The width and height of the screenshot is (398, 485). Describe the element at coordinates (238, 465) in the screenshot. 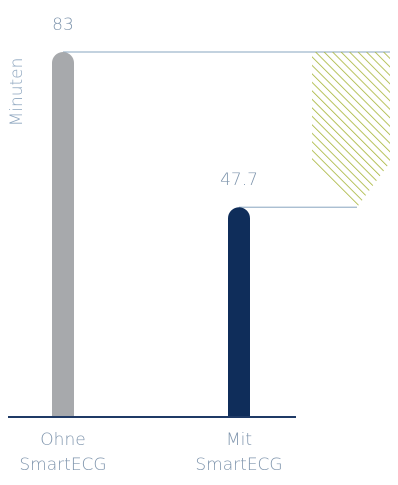

I see `category-label-1-line-1: SmartECG` at that location.